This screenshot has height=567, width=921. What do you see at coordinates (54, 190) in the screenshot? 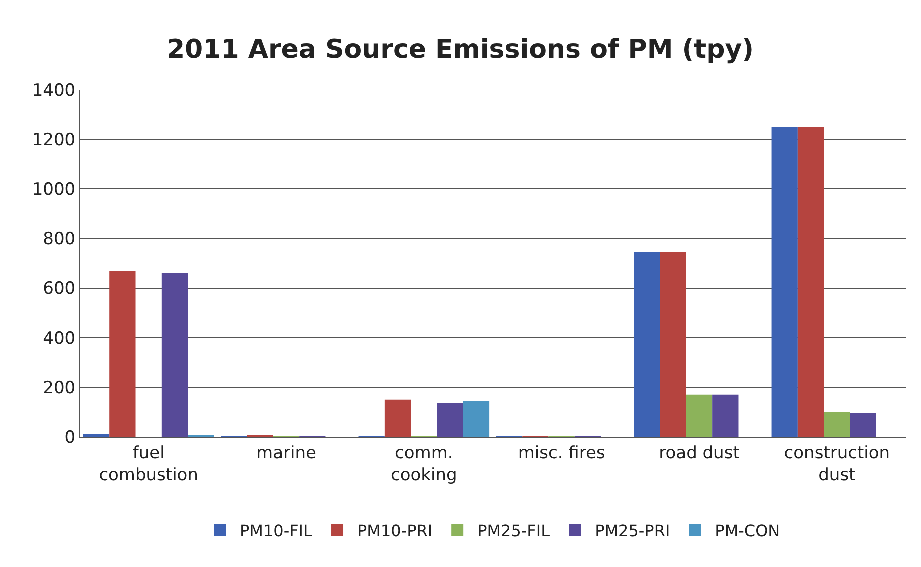
I see `y-tick-label: 1000` at bounding box center [54, 190].